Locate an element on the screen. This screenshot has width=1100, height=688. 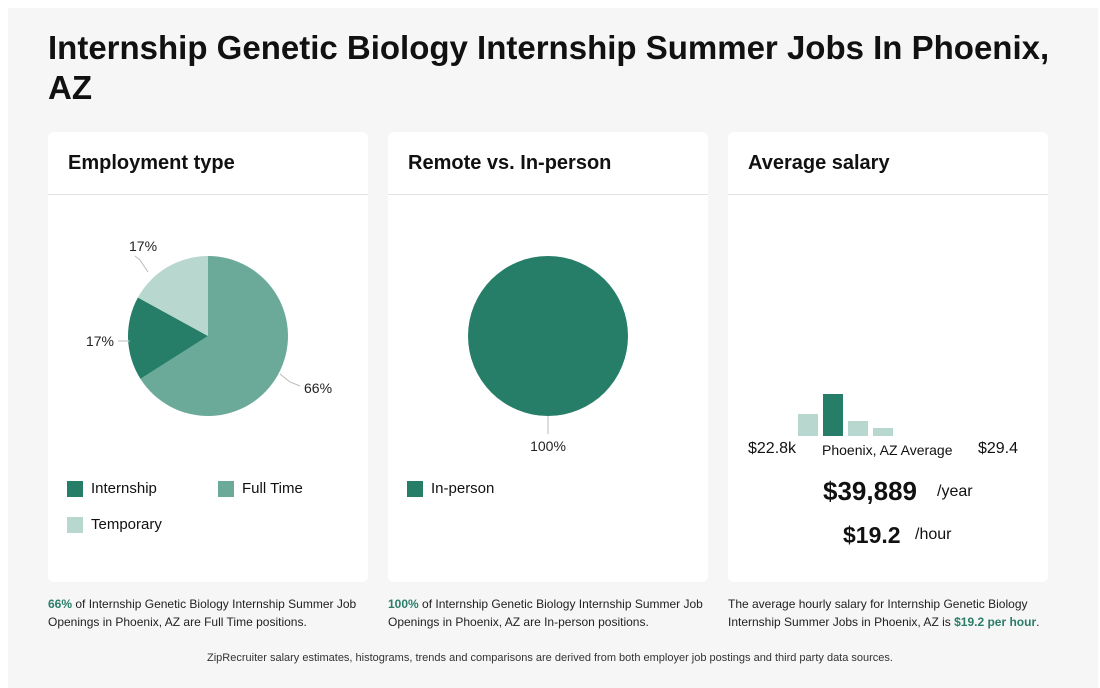
employment-pie-slice-internship is located at coordinates (167, 338).